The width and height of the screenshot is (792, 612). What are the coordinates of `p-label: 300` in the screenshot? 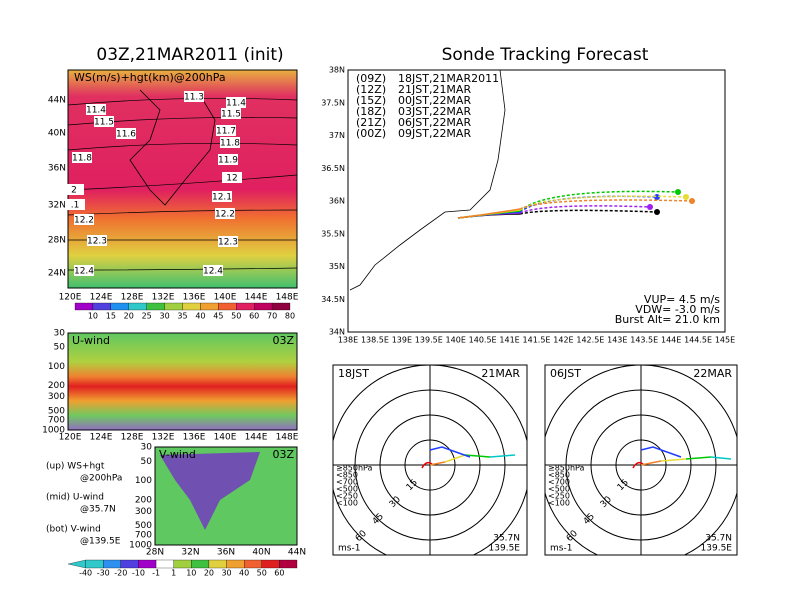 It's located at (56, 397).